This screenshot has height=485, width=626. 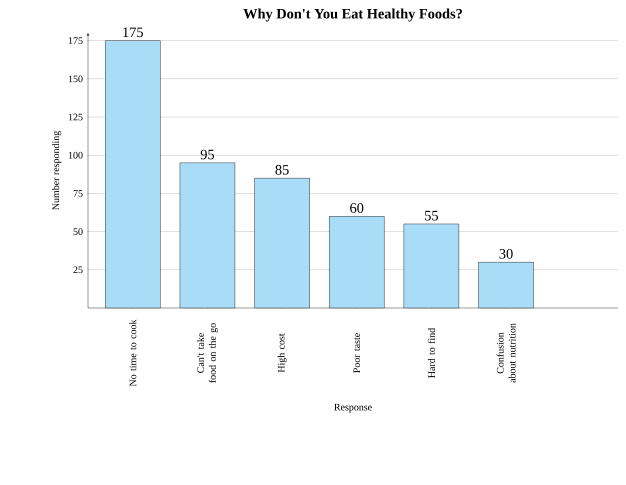 I want to click on data-label: 175, so click(x=133, y=33).